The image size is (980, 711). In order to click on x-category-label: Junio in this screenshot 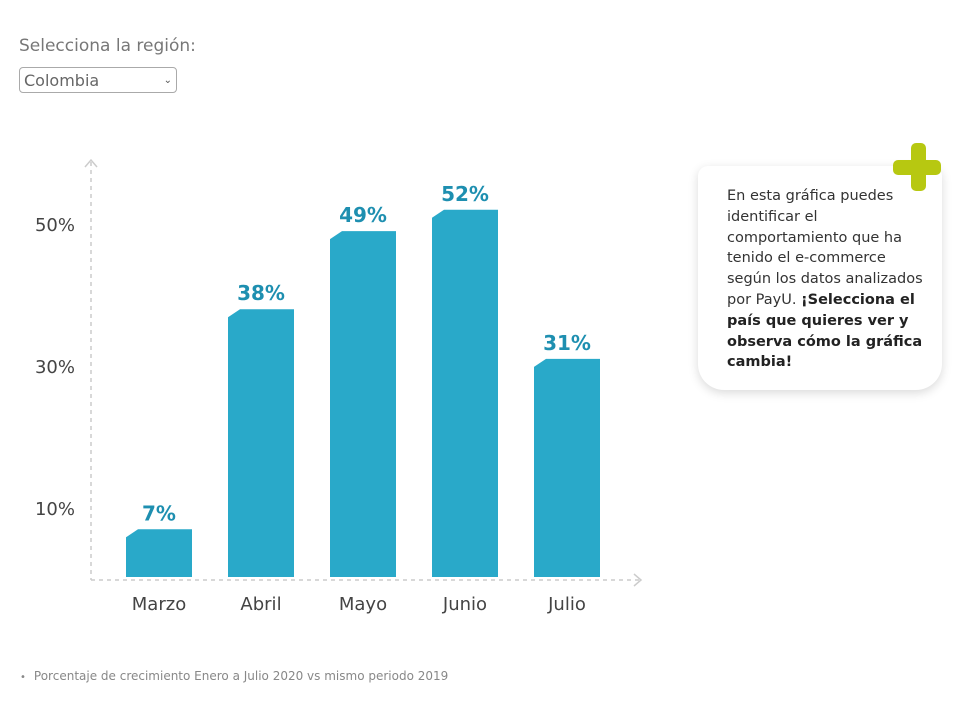, I will do `click(464, 604)`.